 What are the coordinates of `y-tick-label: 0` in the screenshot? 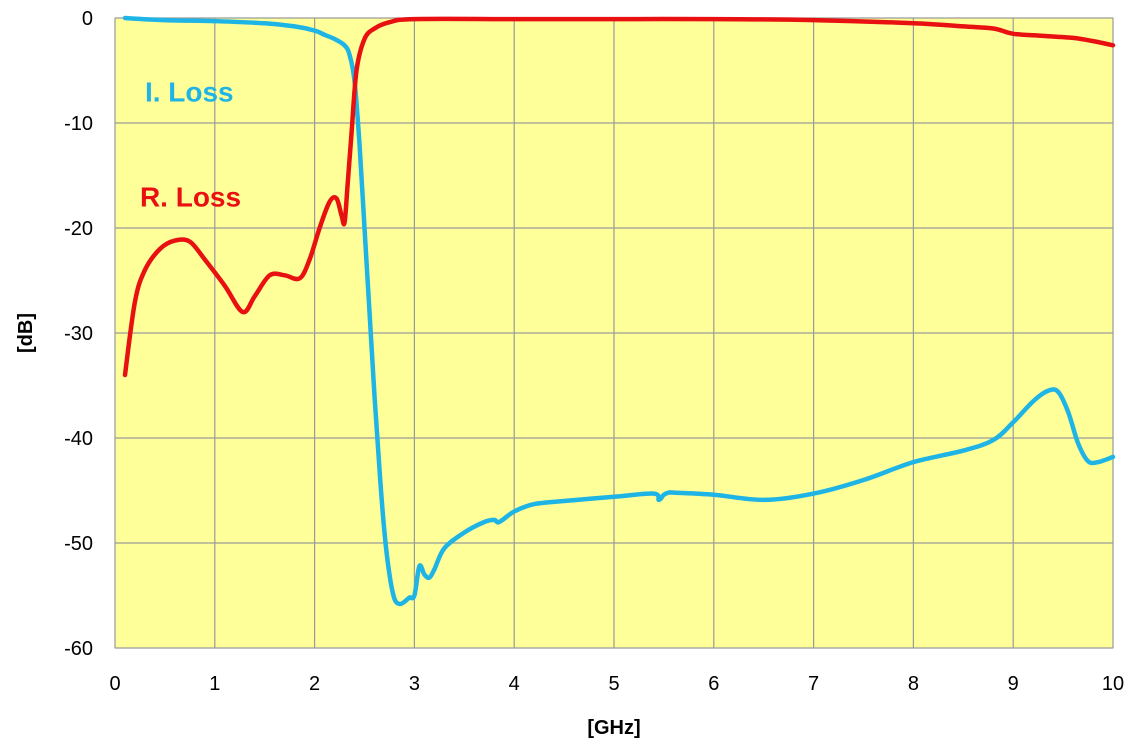 It's located at (87, 19).